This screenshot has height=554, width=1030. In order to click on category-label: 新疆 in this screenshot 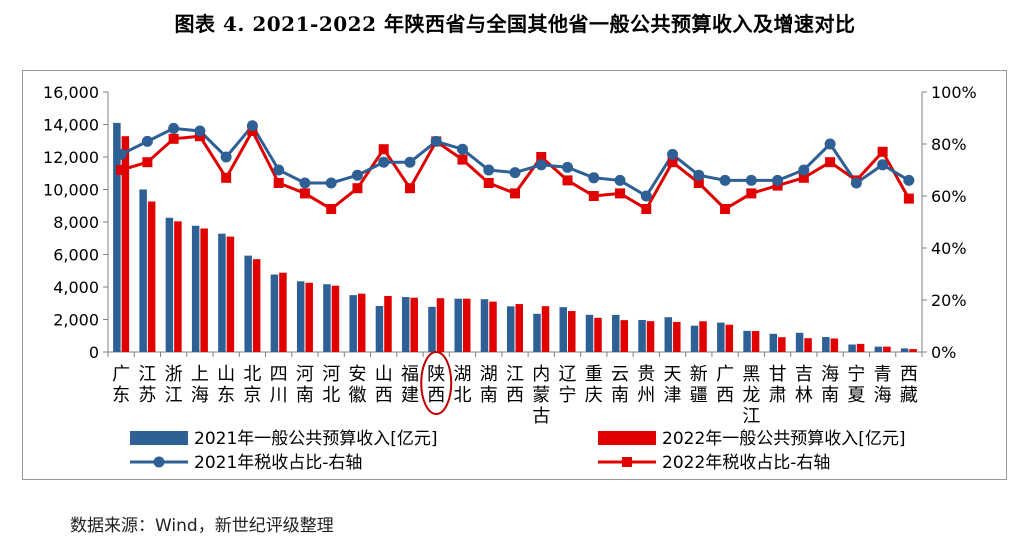, I will do `click(699, 385)`.